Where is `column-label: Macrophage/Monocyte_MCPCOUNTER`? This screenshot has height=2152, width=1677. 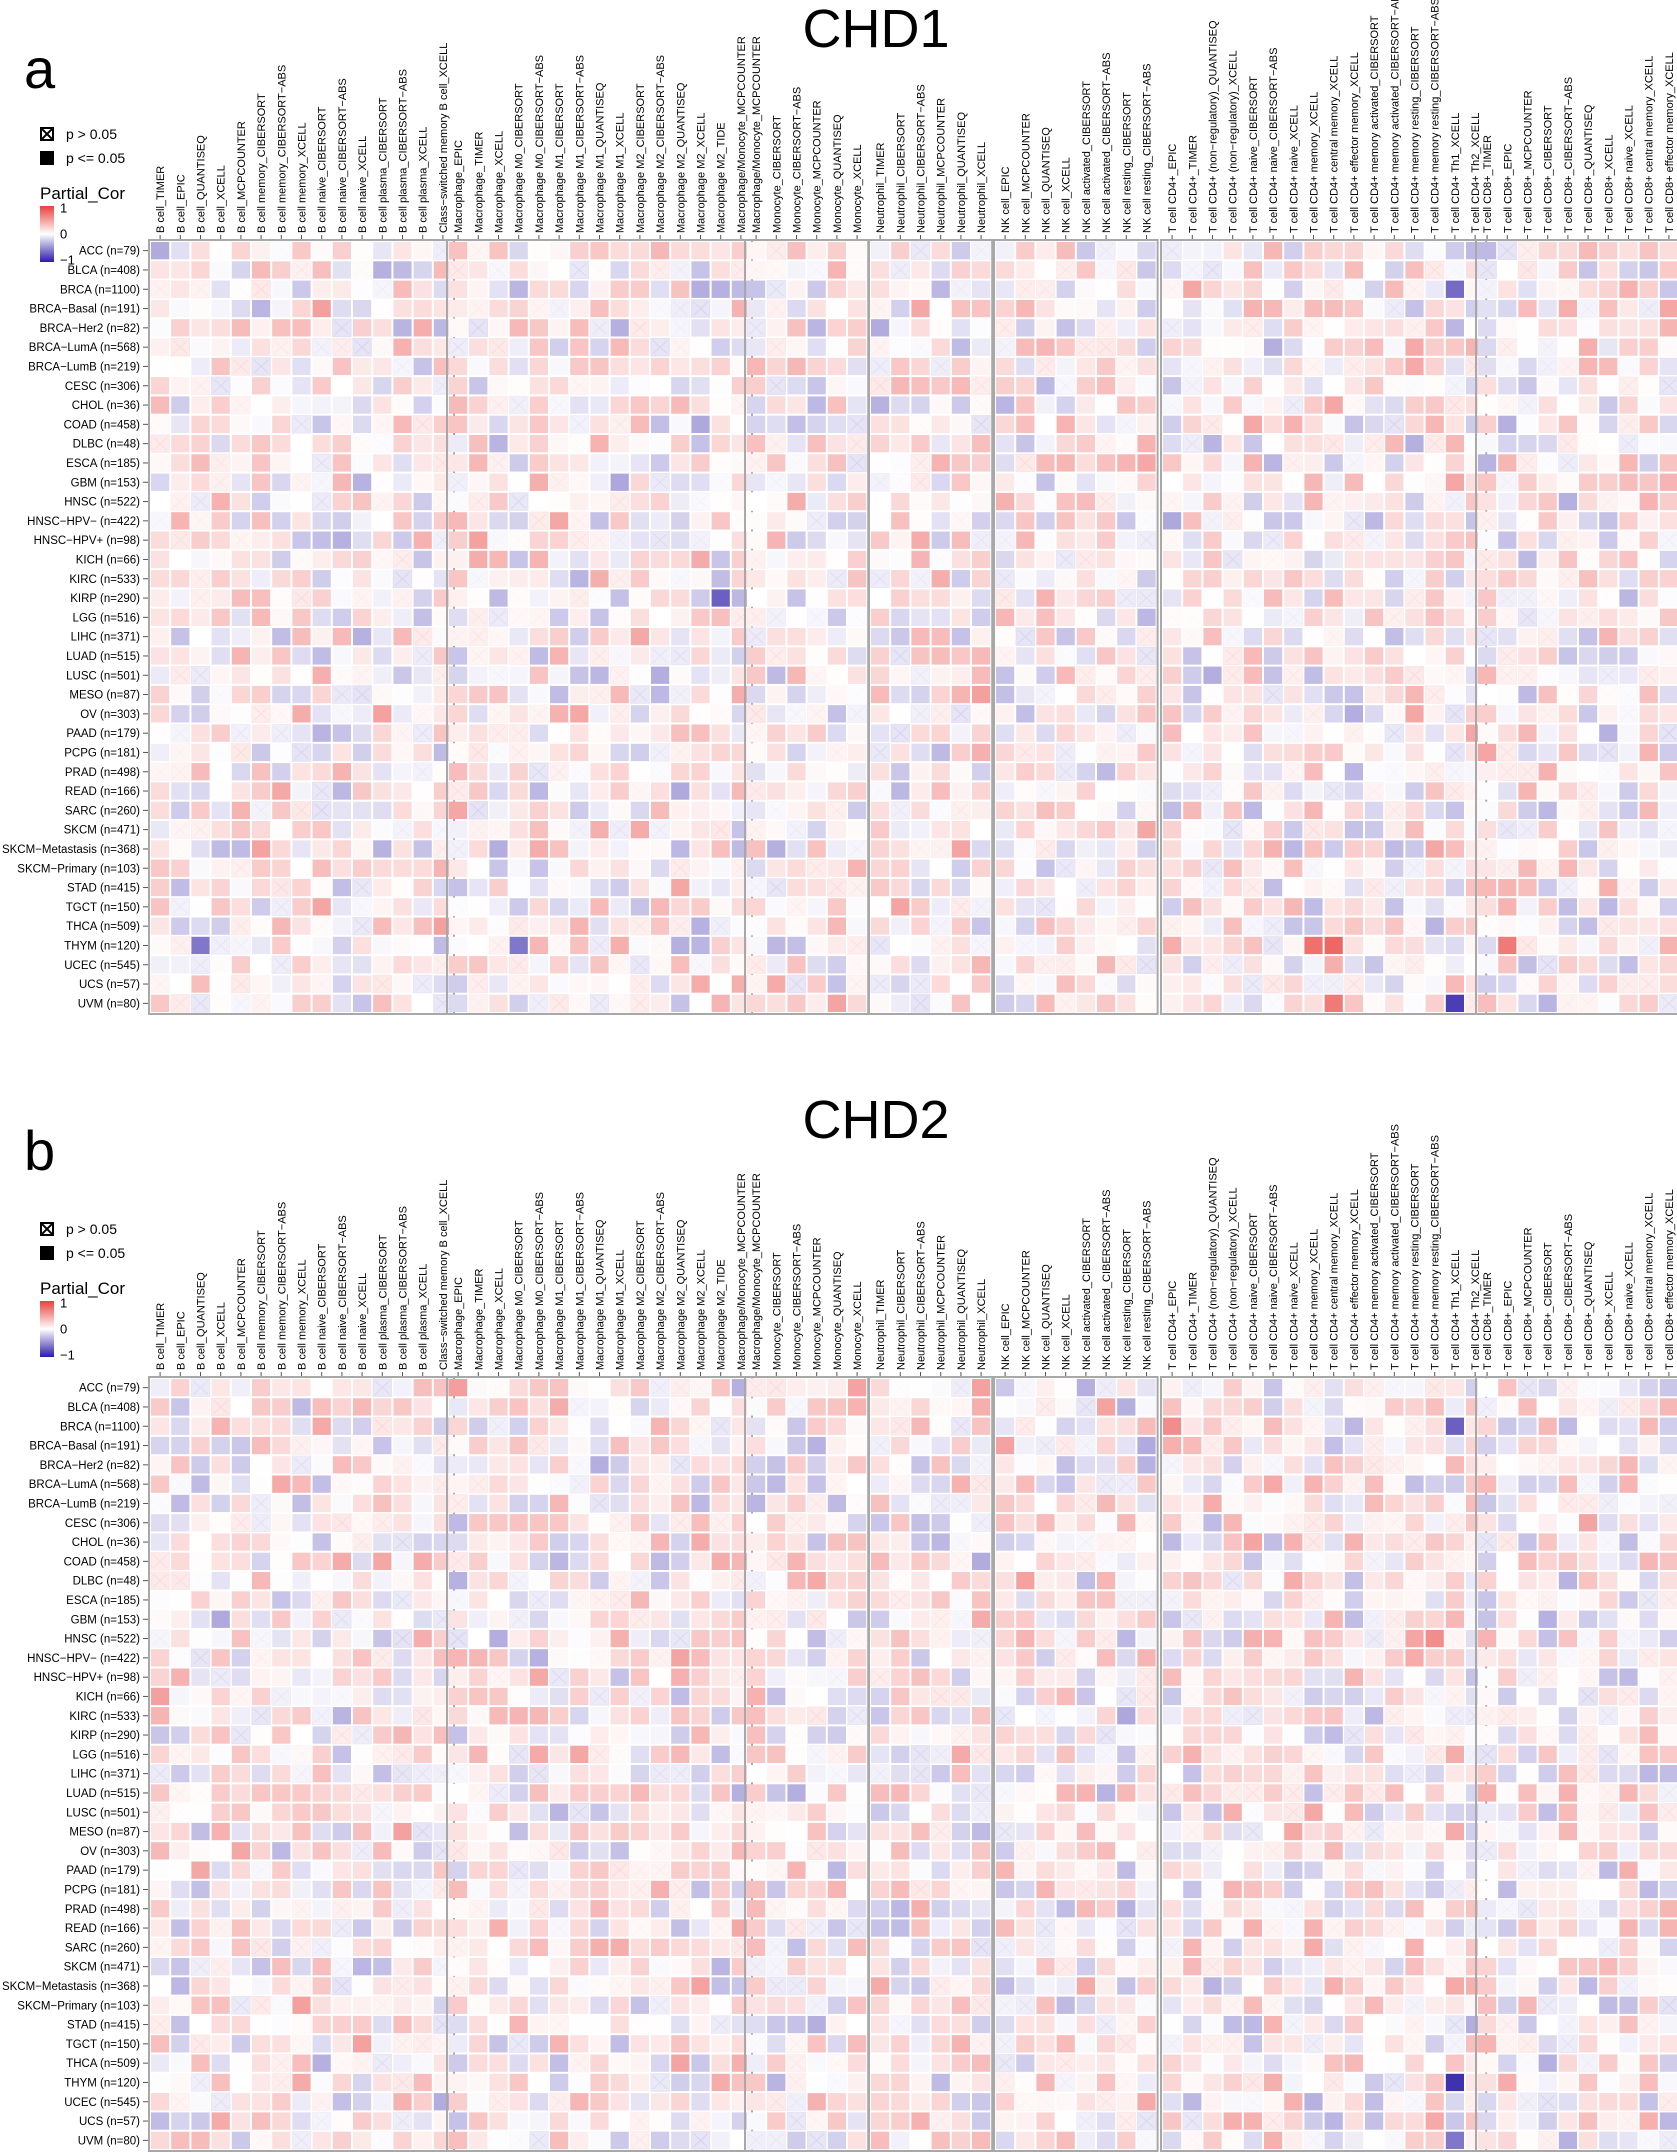
column-label: Macrophage/Monocyte_MCPCOUNTER is located at coordinates (742, 134).